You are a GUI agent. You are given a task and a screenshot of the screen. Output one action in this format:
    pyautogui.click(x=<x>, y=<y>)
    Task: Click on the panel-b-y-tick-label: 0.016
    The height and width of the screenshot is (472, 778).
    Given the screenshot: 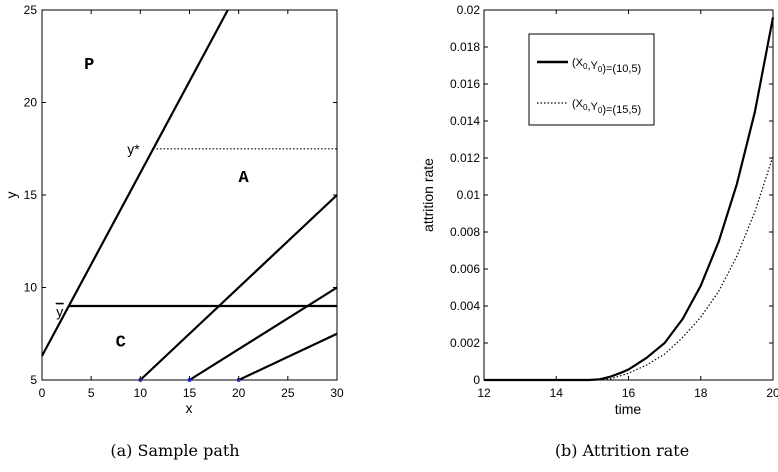 What is the action you would take?
    pyautogui.click(x=465, y=84)
    